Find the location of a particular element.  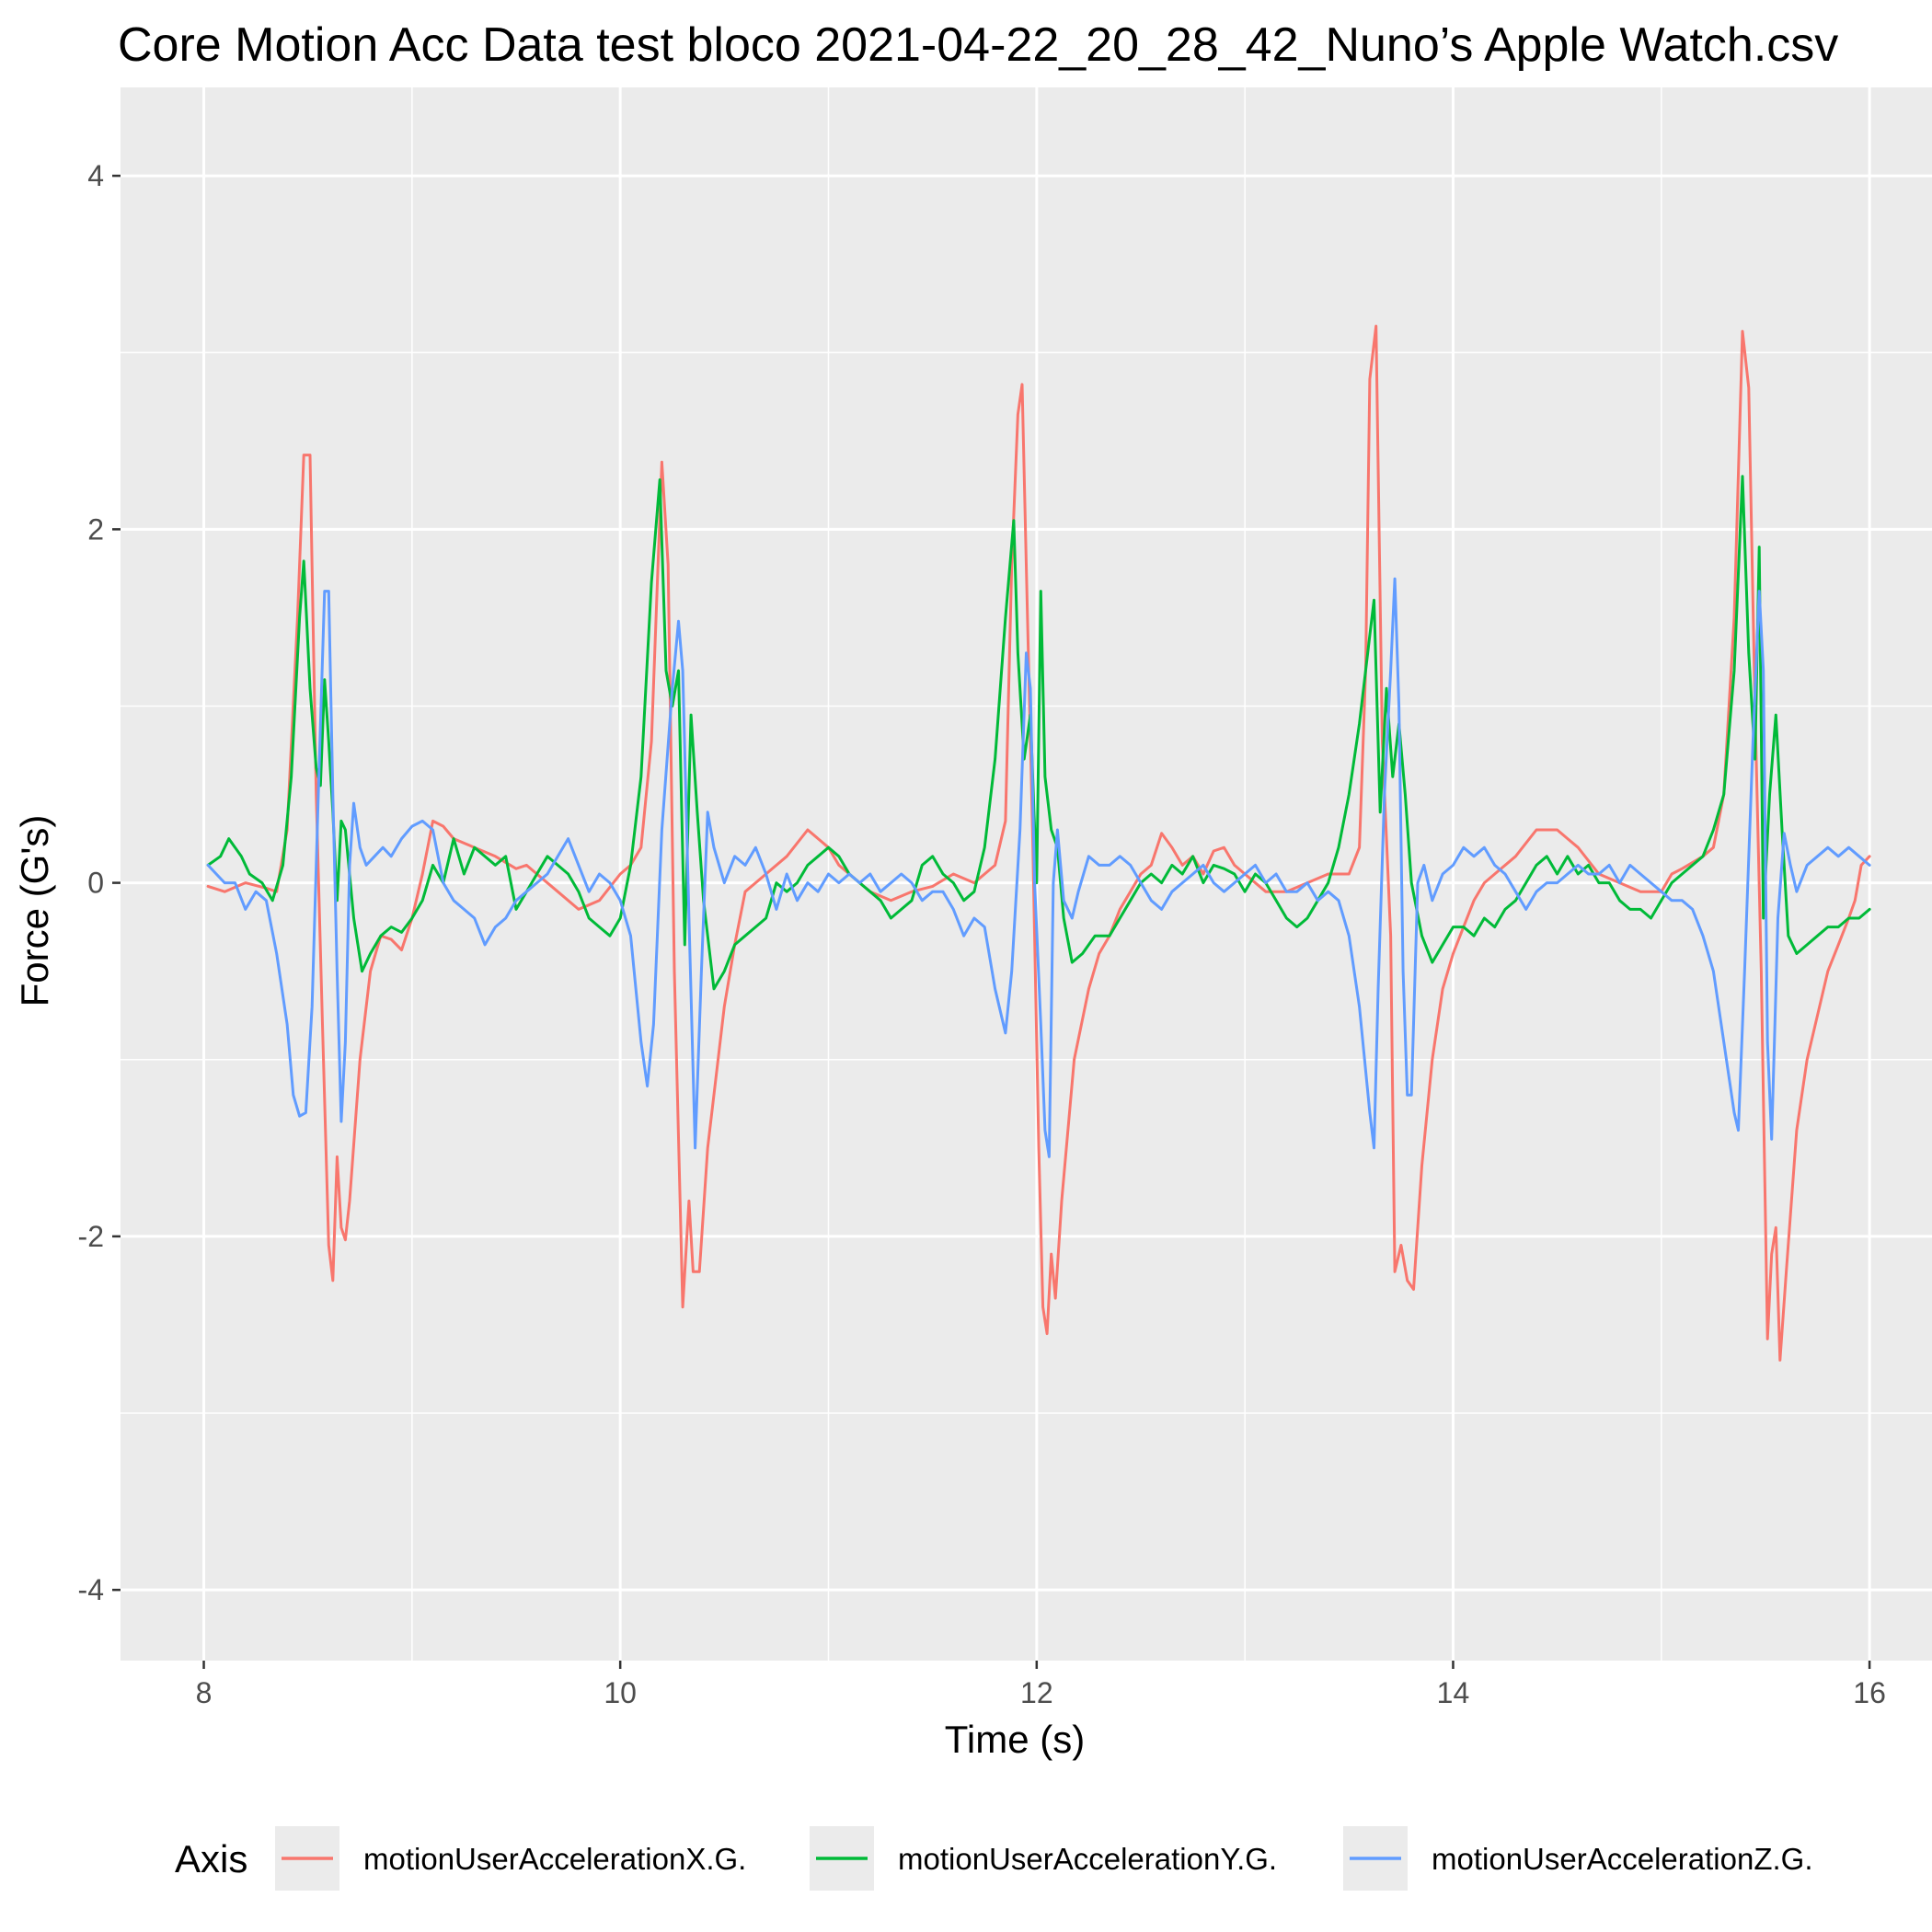

y-tick-label: 2 is located at coordinates (95, 529).